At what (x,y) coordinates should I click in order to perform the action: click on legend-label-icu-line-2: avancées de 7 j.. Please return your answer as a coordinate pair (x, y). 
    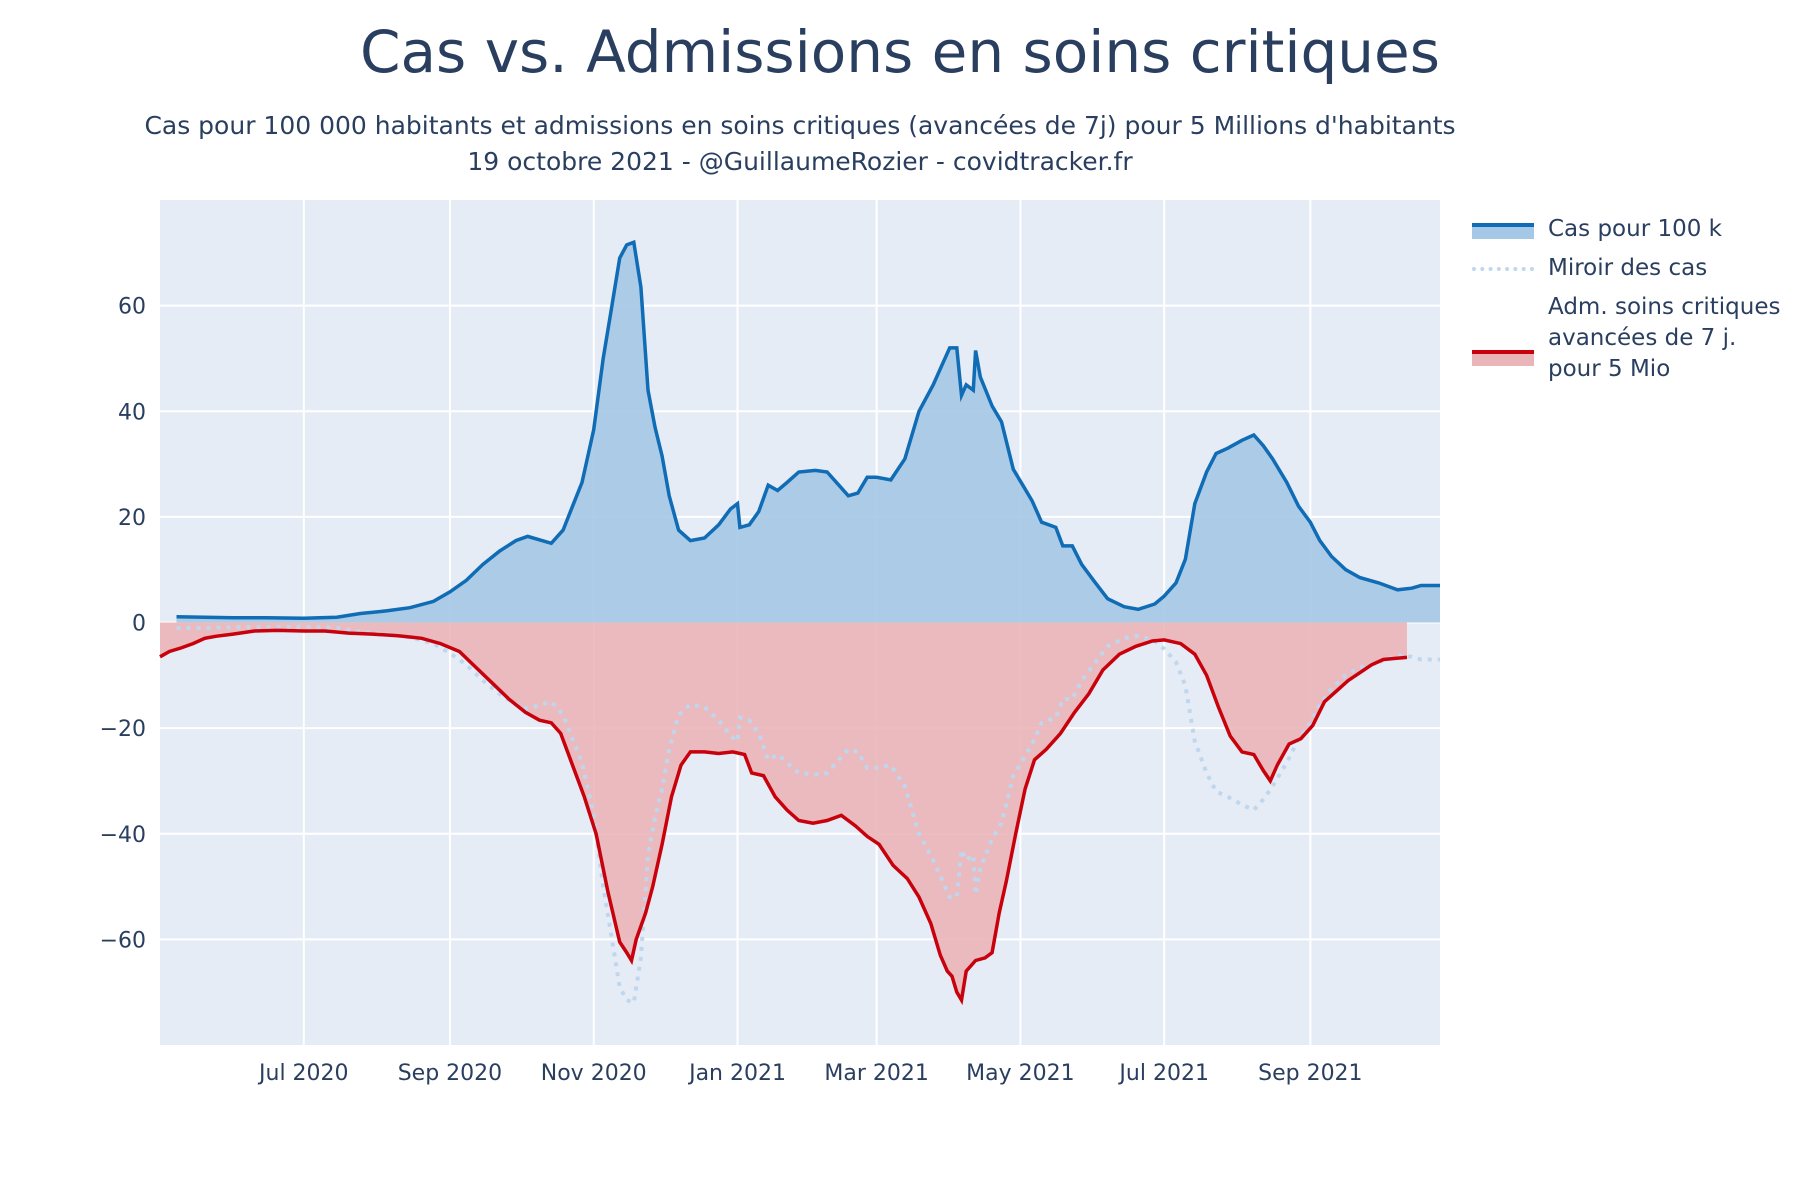
    Looking at the image, I should click on (1642, 338).